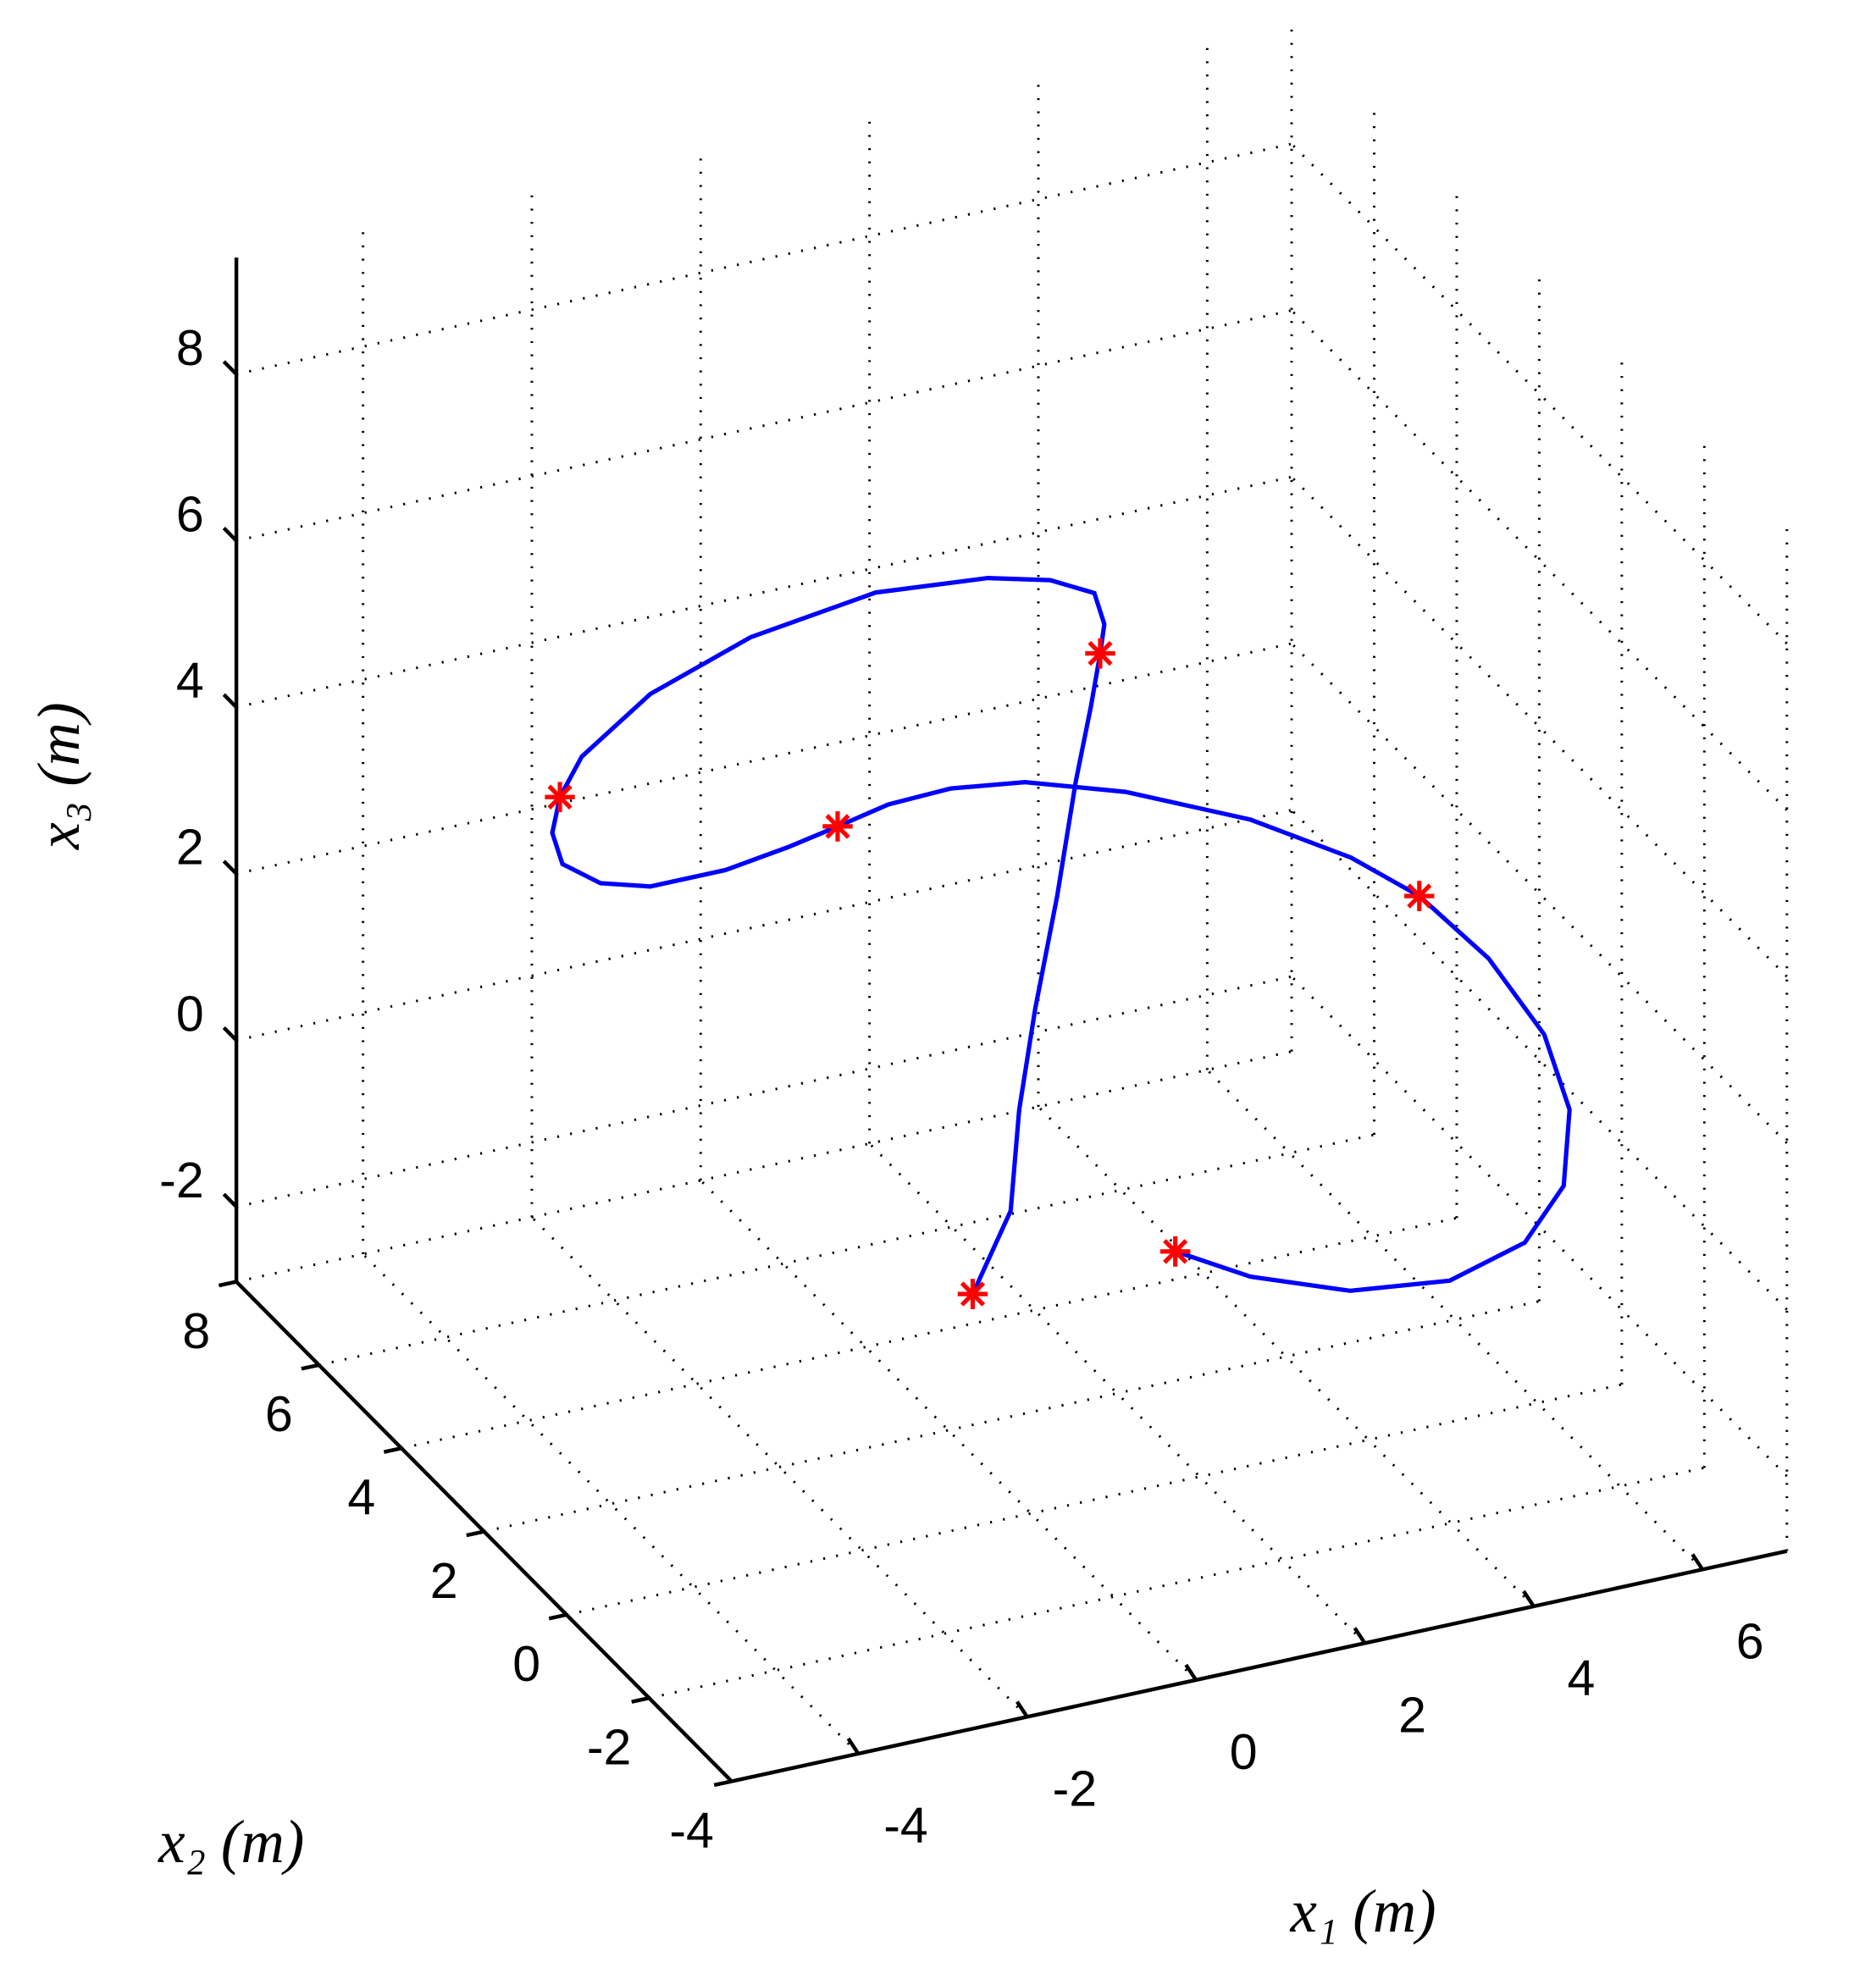 The width and height of the screenshot is (1876, 1968). What do you see at coordinates (905, 1825) in the screenshot?
I see `x-tick-label: -4` at bounding box center [905, 1825].